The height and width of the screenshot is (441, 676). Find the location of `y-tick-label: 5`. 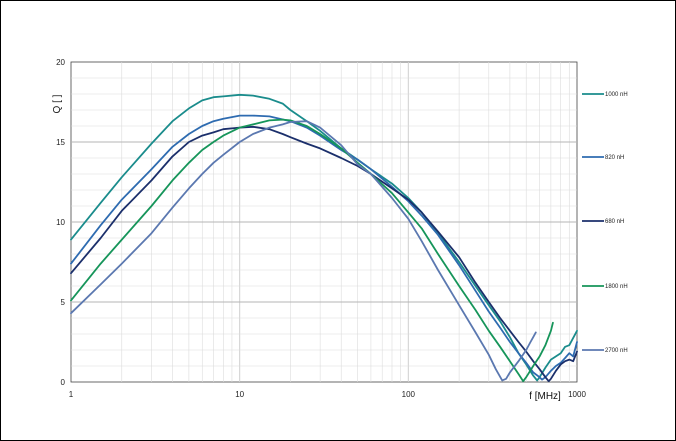

y-tick-label: 5 is located at coordinates (63, 302).